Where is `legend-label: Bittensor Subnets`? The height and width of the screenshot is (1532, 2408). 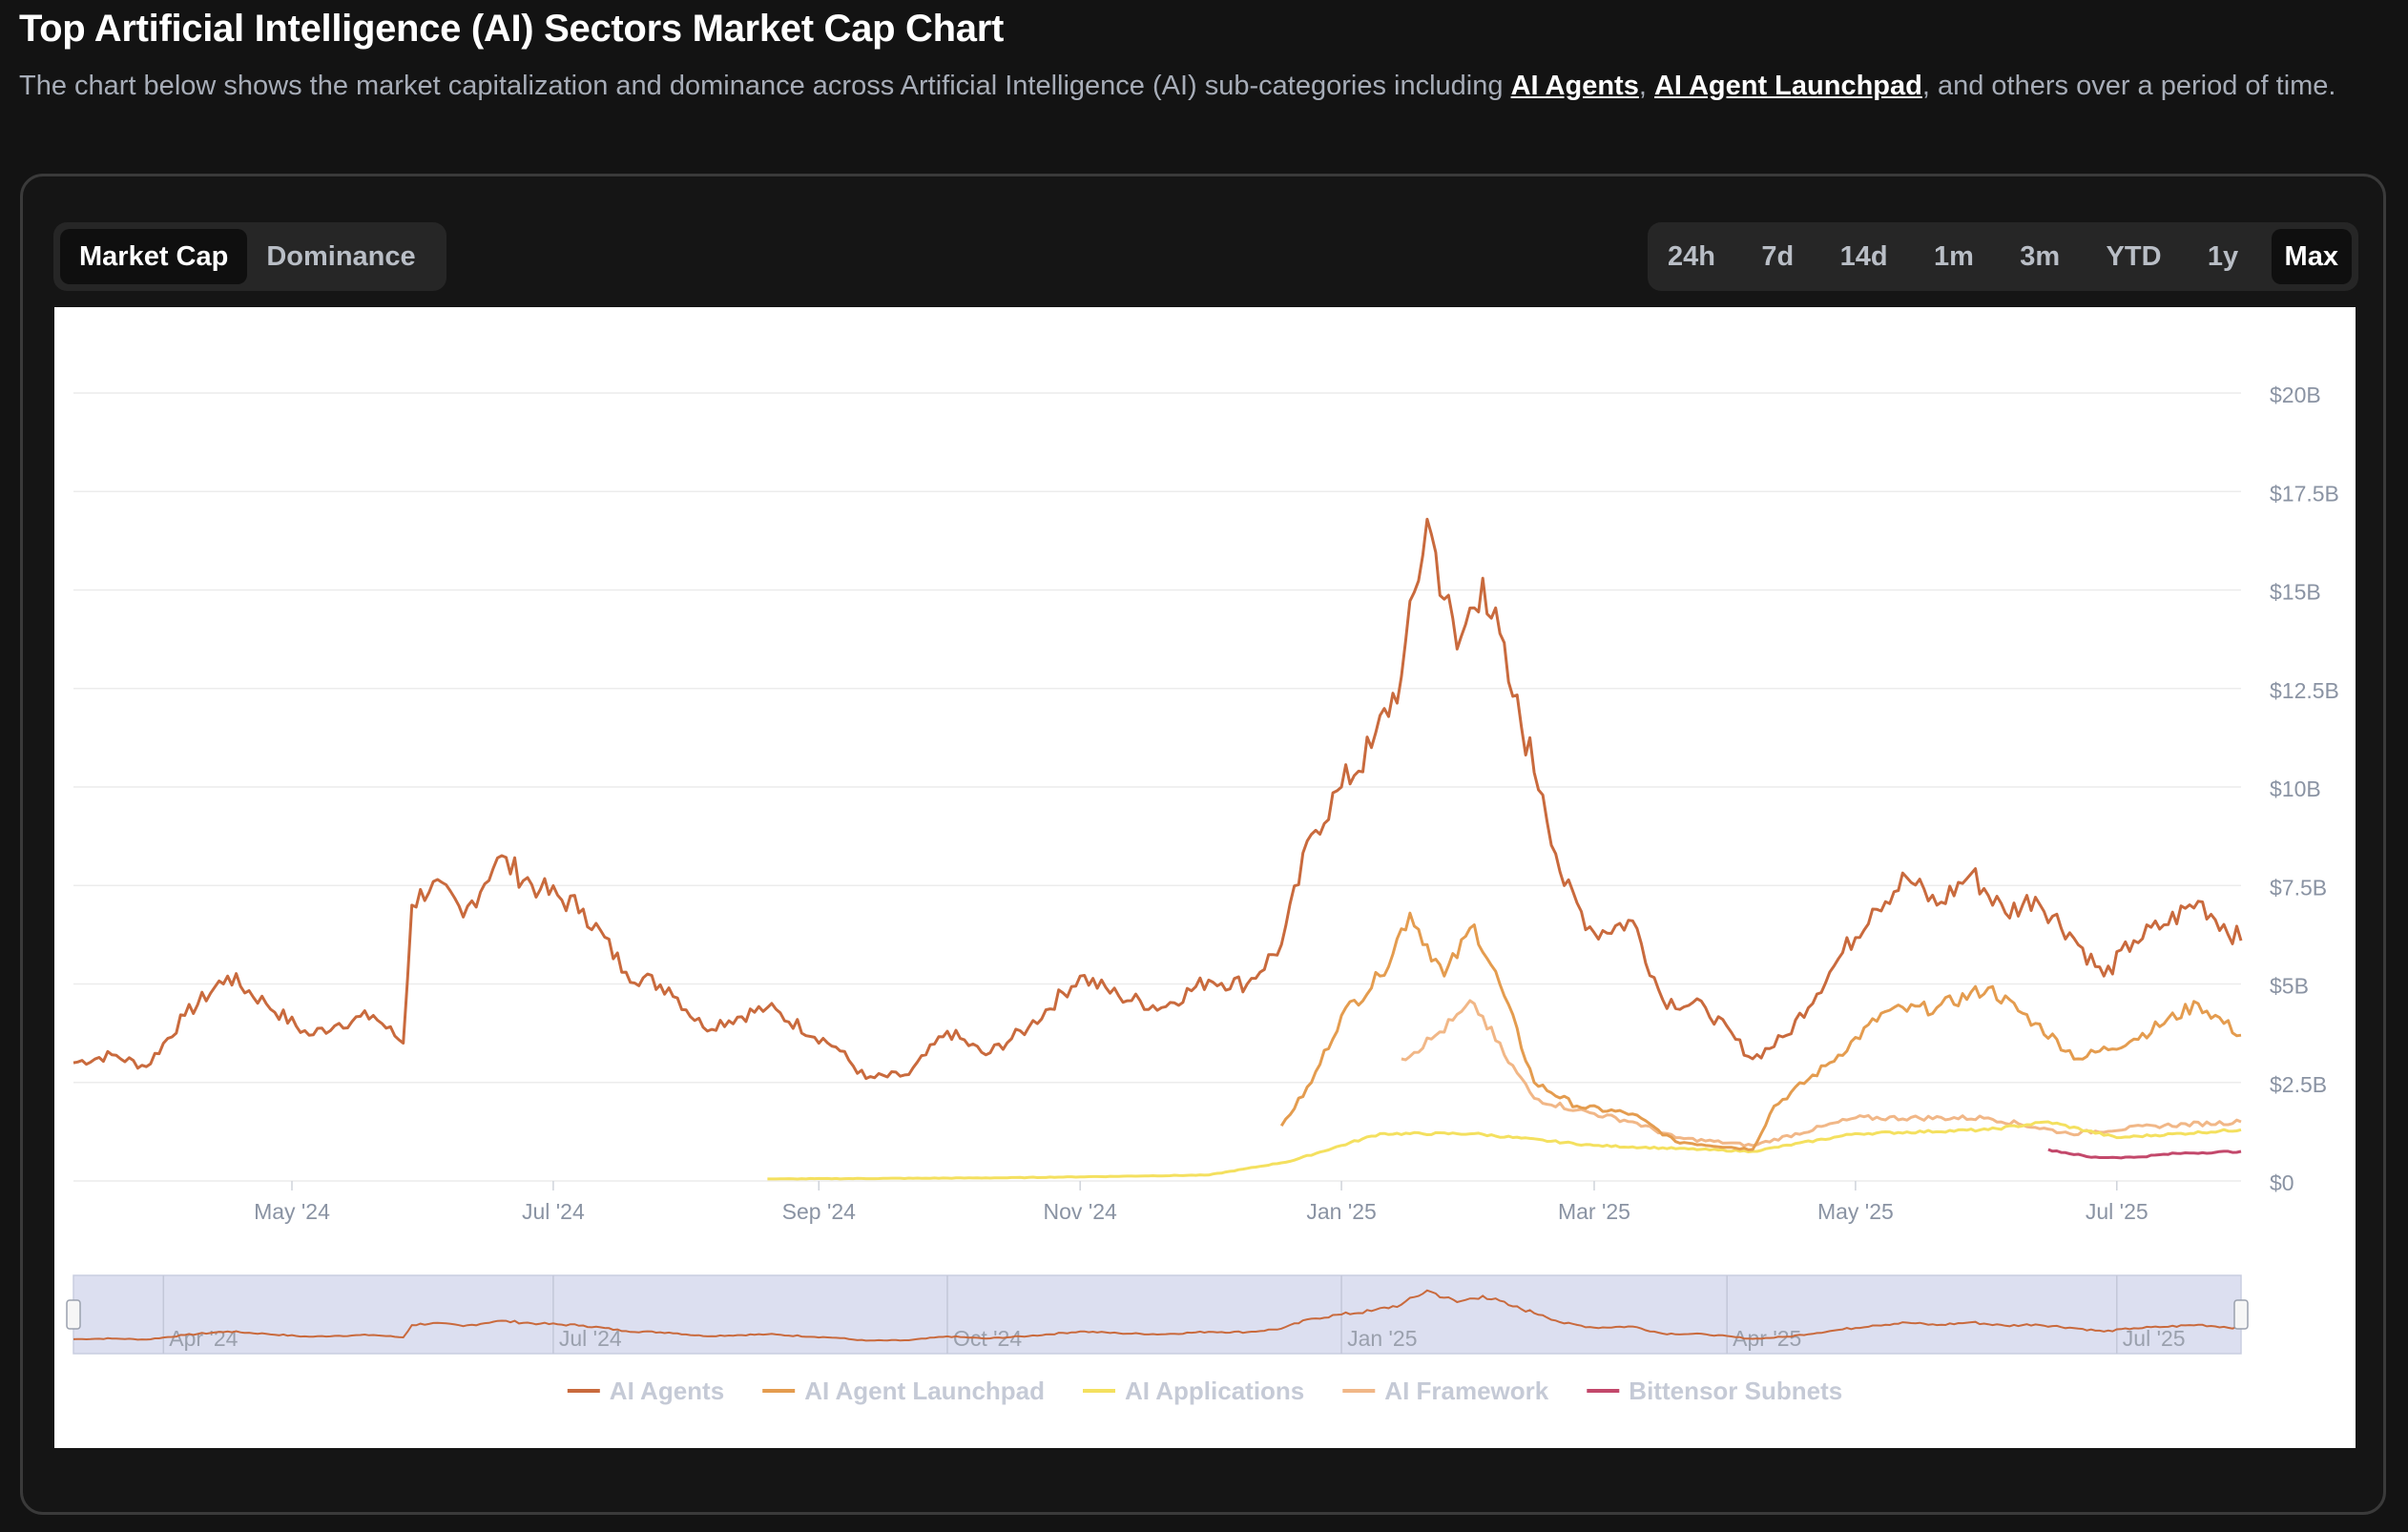 legend-label: Bittensor Subnets is located at coordinates (1735, 1391).